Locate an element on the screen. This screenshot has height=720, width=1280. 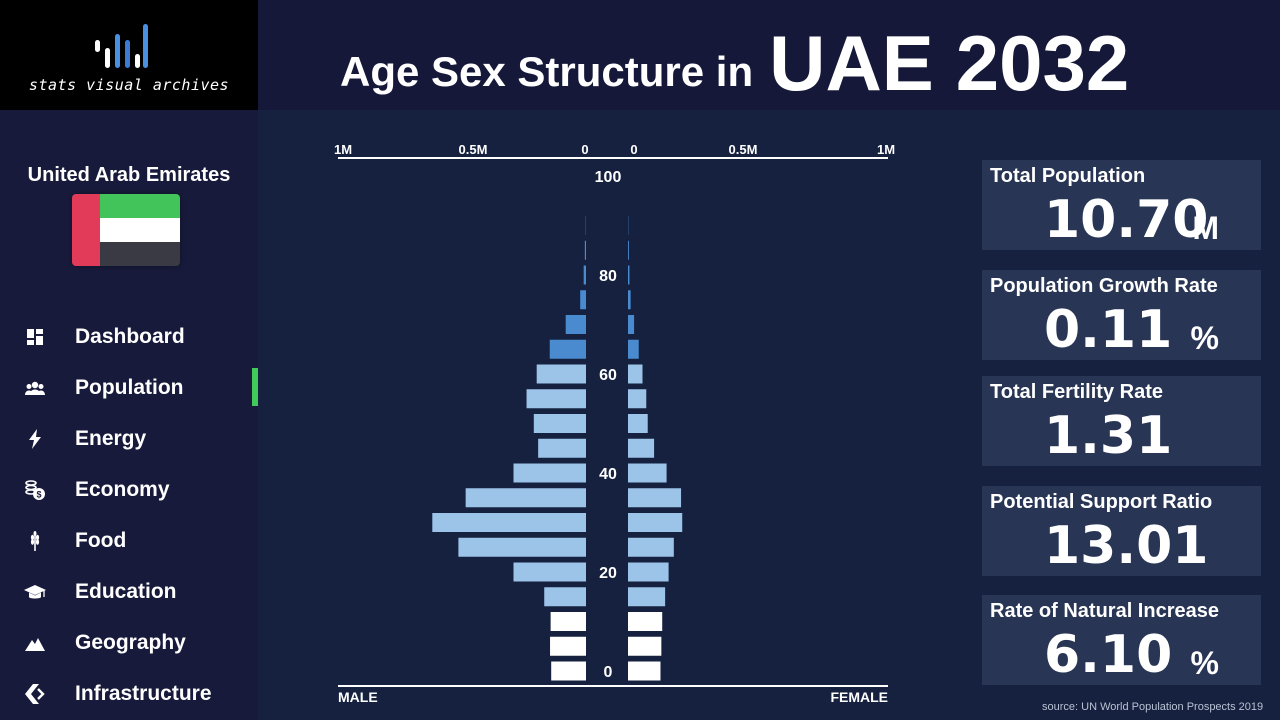
sidebar-item-label: Dashboard is located at coordinates (130, 336).